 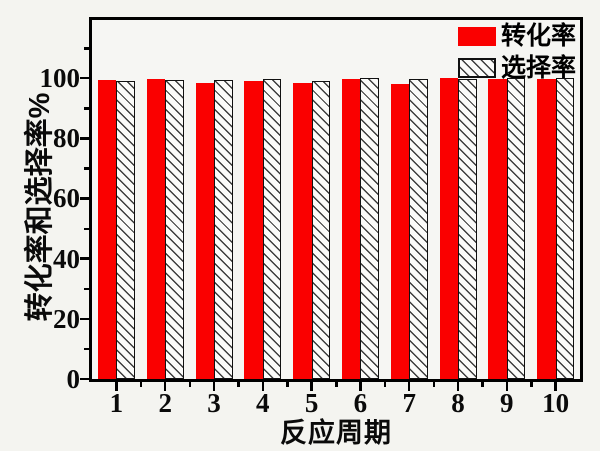 What do you see at coordinates (66, 198) in the screenshot?
I see `y-tick-label-60: 60` at bounding box center [66, 198].